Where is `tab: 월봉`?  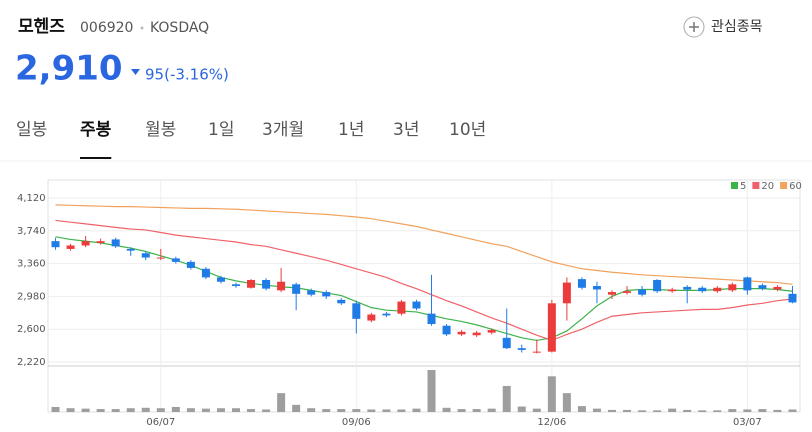 tab: 월봉 is located at coordinates (160, 130).